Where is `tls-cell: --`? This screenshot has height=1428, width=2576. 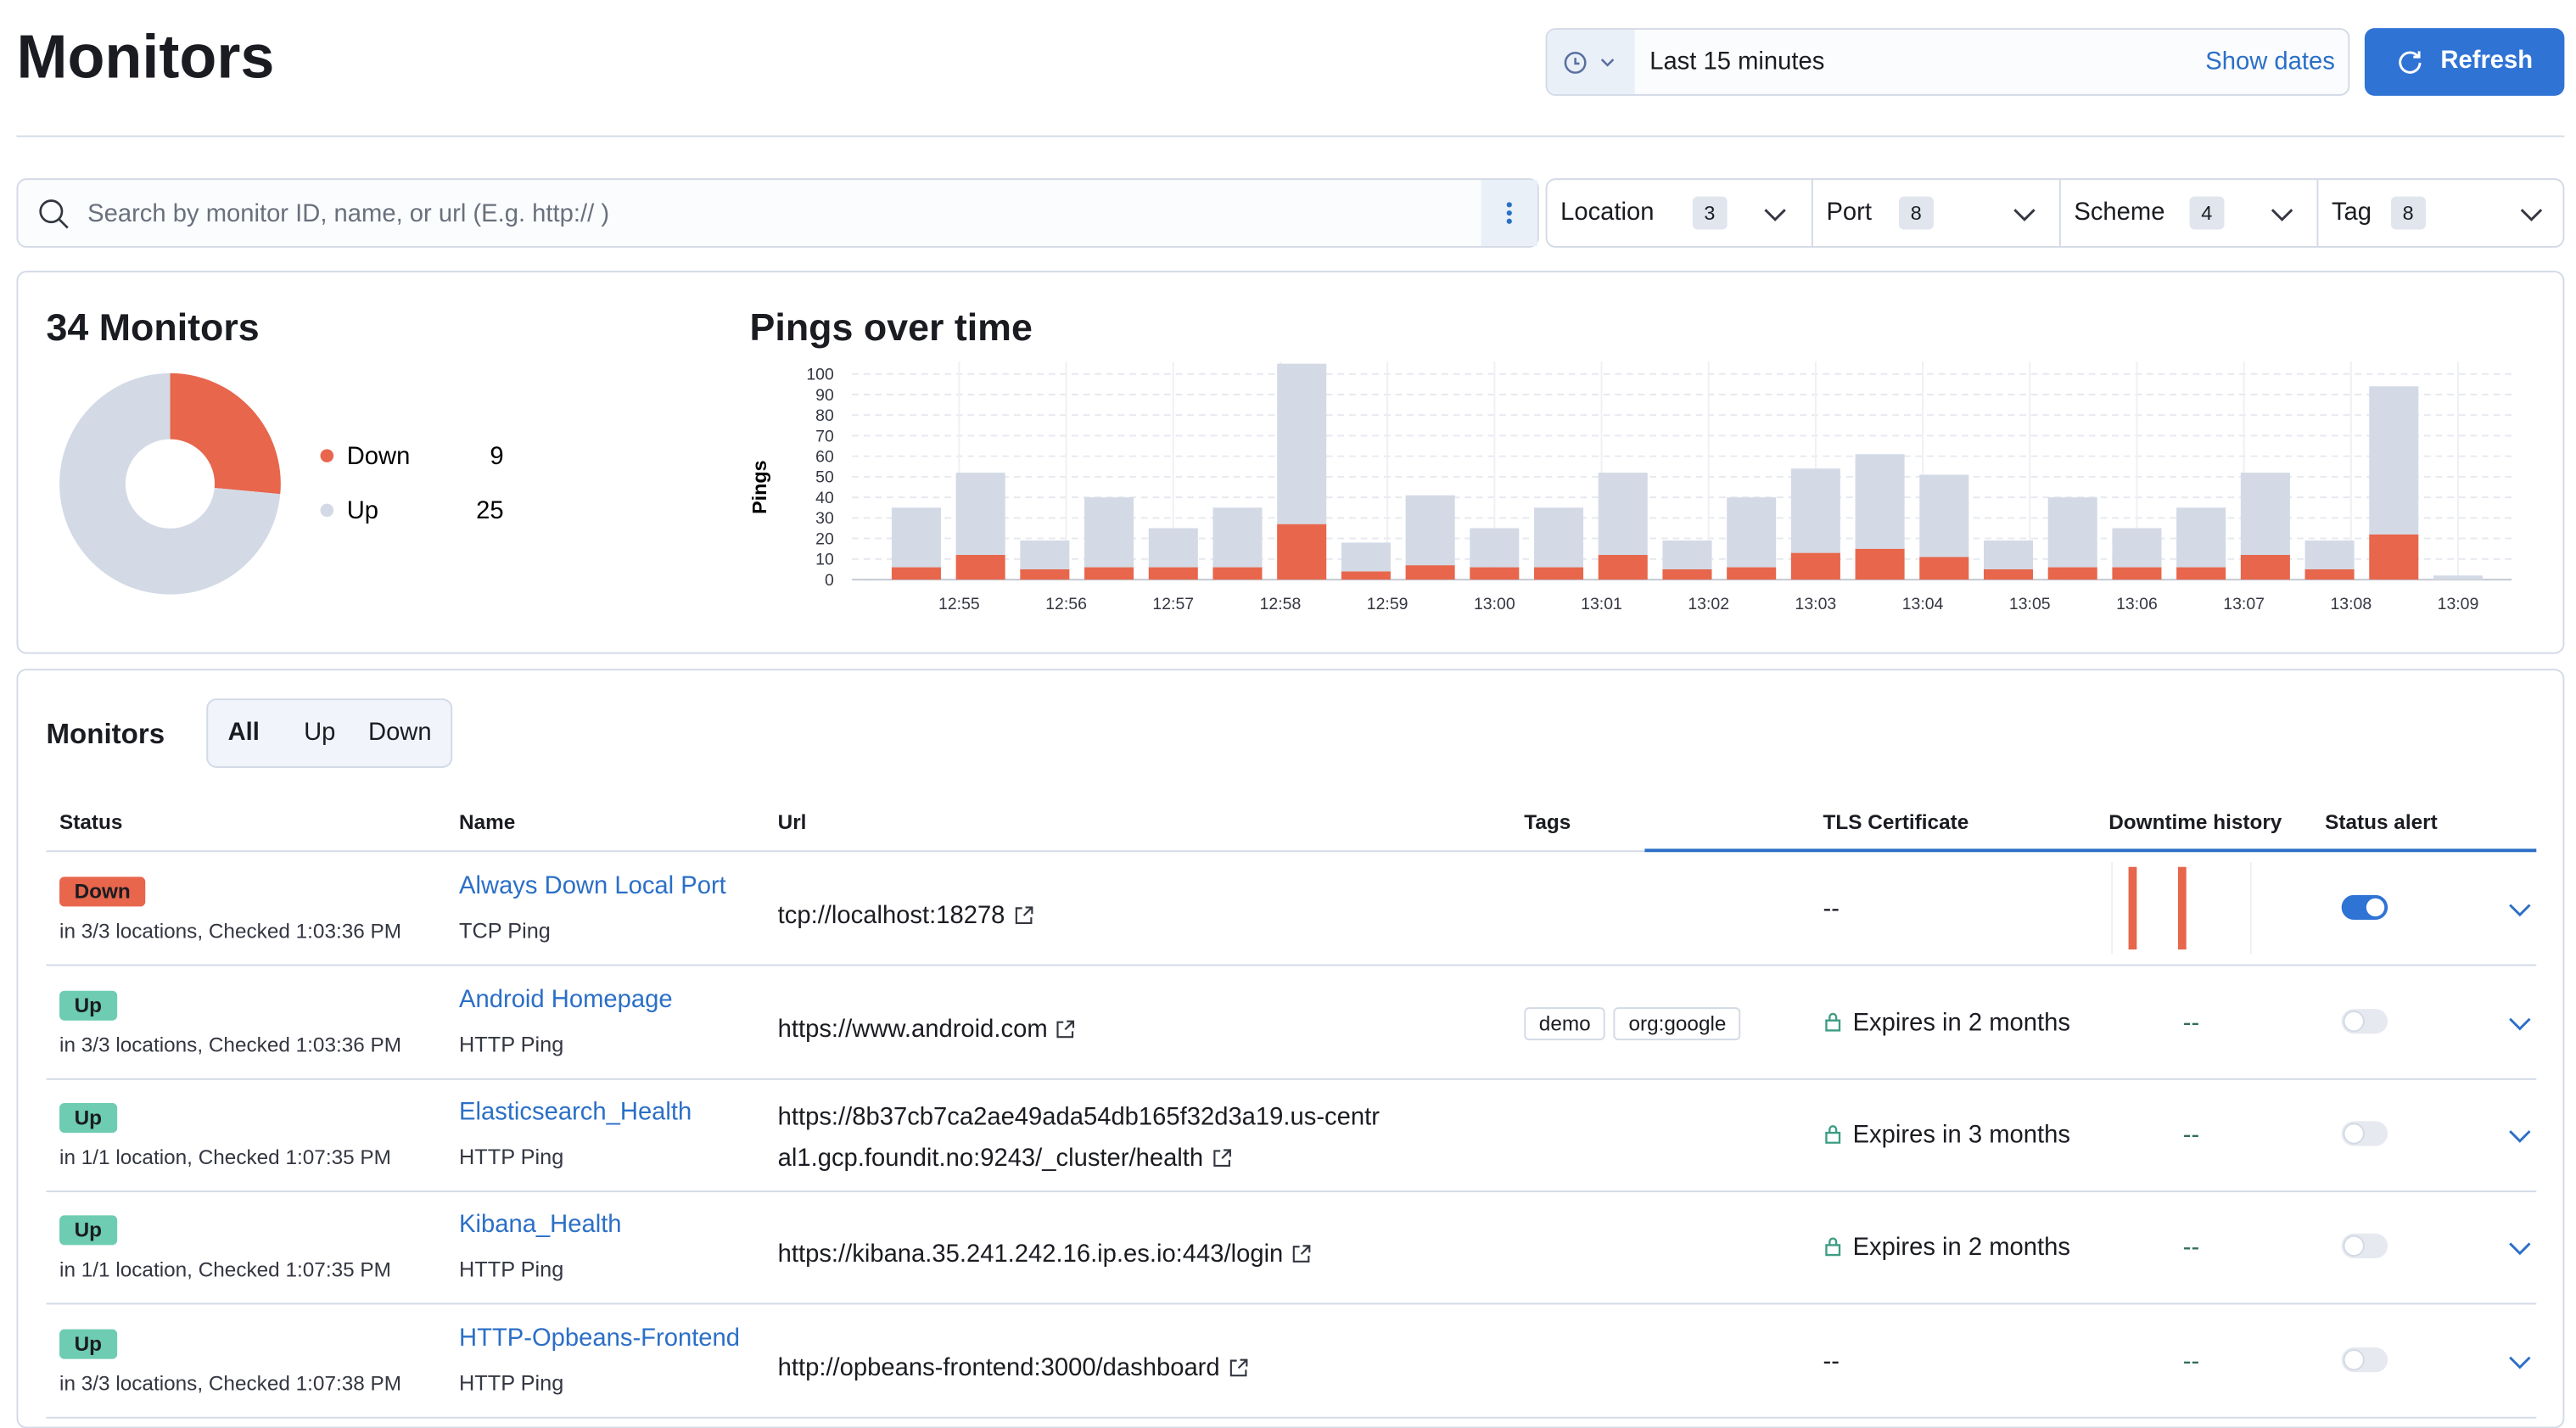
tls-cell: -- is located at coordinates (1832, 1361).